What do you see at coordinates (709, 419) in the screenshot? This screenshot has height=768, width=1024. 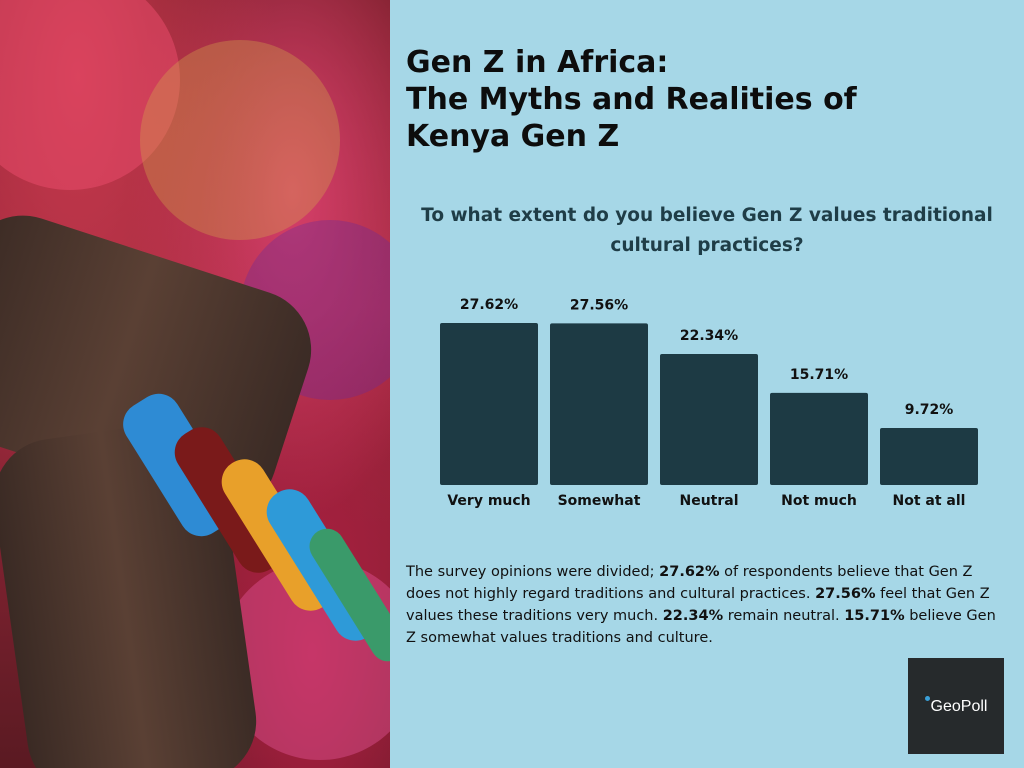 I see `bar-neutral` at bounding box center [709, 419].